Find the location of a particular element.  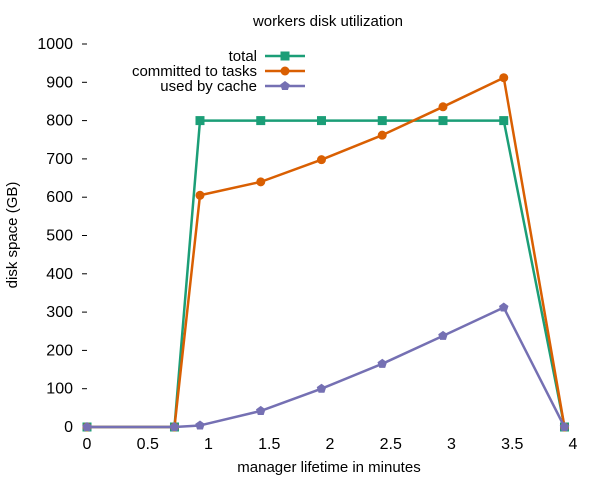

x-axis-label: manager lifetime in minutes is located at coordinates (328, 467).